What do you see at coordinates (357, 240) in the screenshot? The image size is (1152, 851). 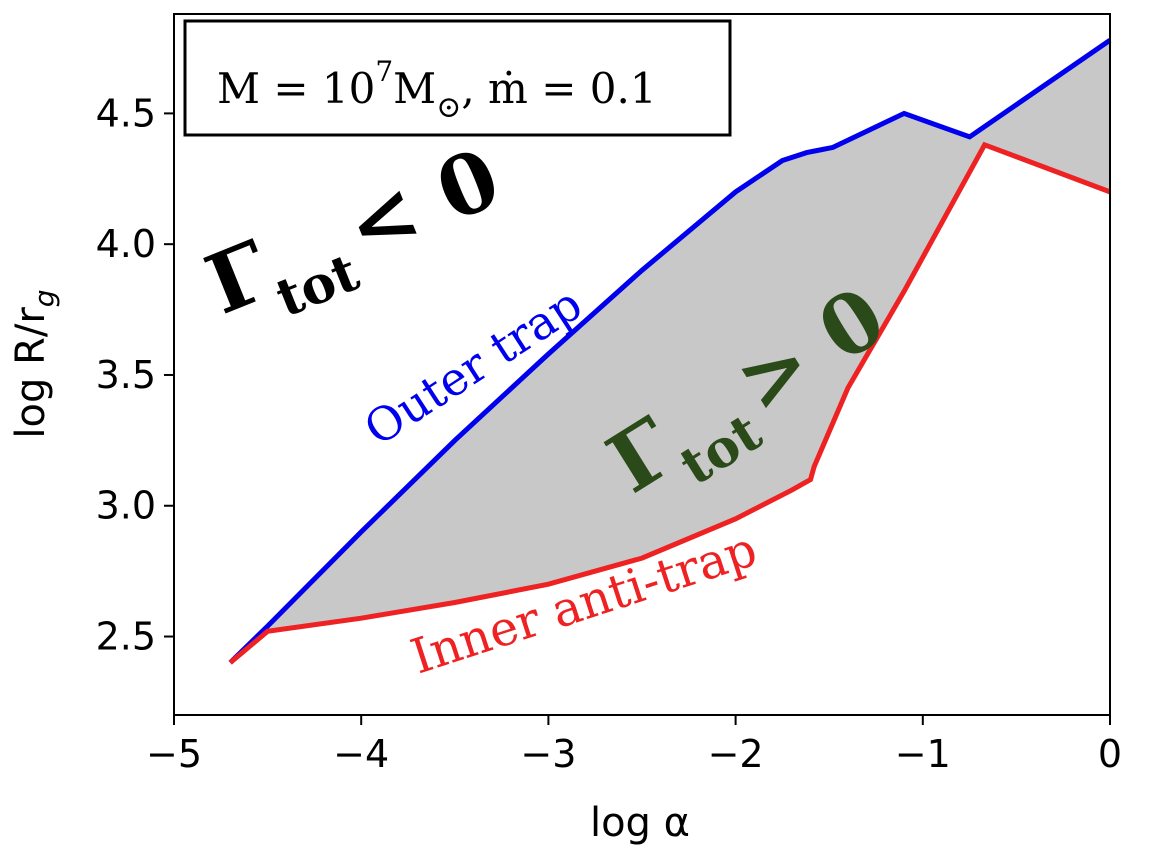 I see `negative-torque-annotation: Γtot< 0` at bounding box center [357, 240].